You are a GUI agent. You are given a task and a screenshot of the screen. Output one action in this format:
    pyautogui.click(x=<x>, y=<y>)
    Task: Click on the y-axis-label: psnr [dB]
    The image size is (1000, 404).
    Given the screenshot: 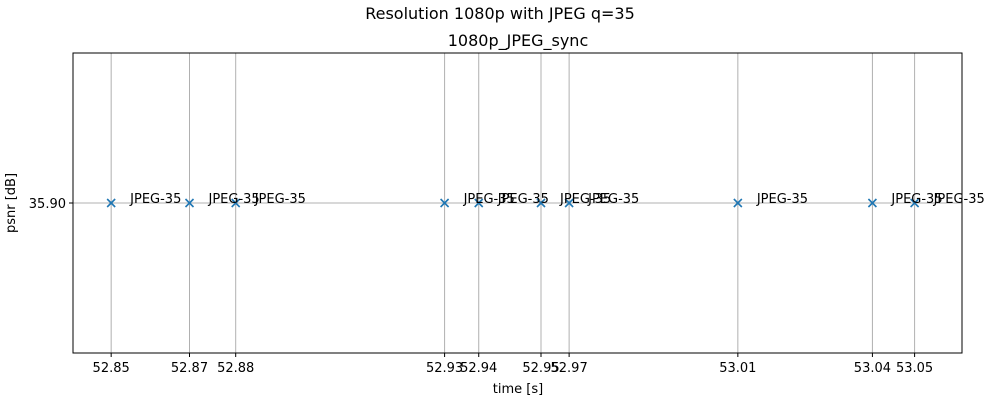 What is the action you would take?
    pyautogui.click(x=11, y=203)
    